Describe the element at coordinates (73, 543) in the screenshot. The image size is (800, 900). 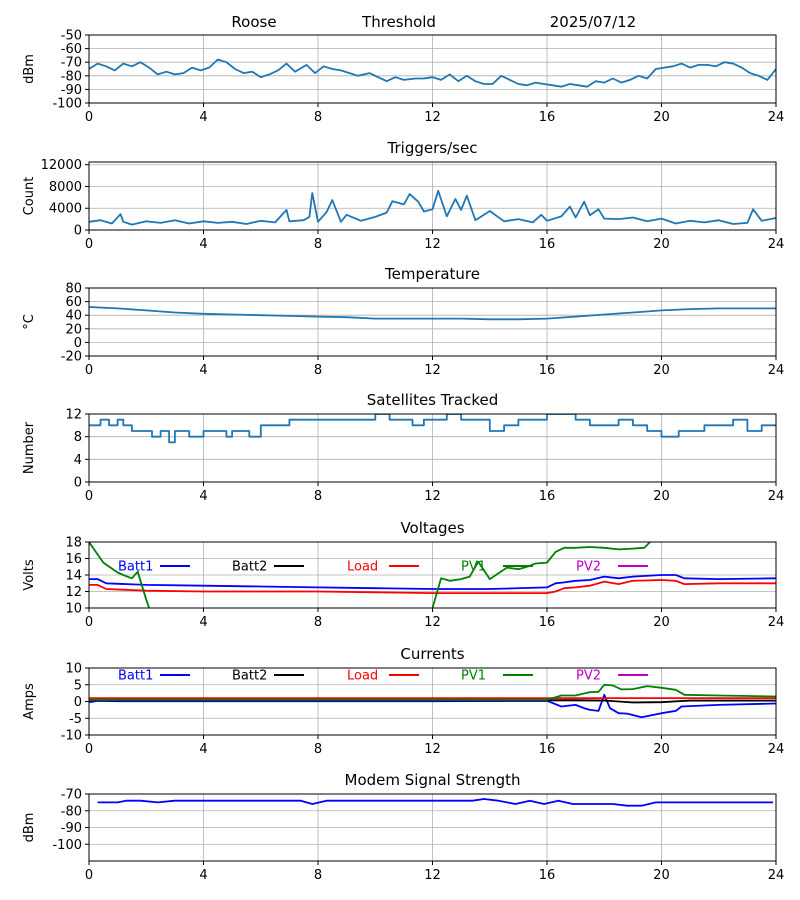
I see `y-tick-label: 18` at that location.